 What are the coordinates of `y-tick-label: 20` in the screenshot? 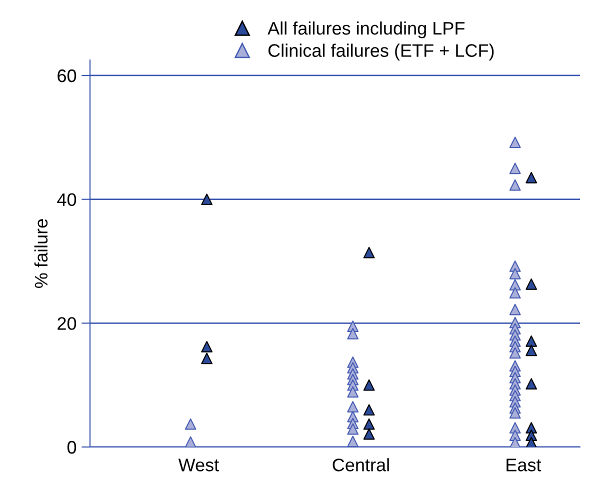 It's located at (67, 323).